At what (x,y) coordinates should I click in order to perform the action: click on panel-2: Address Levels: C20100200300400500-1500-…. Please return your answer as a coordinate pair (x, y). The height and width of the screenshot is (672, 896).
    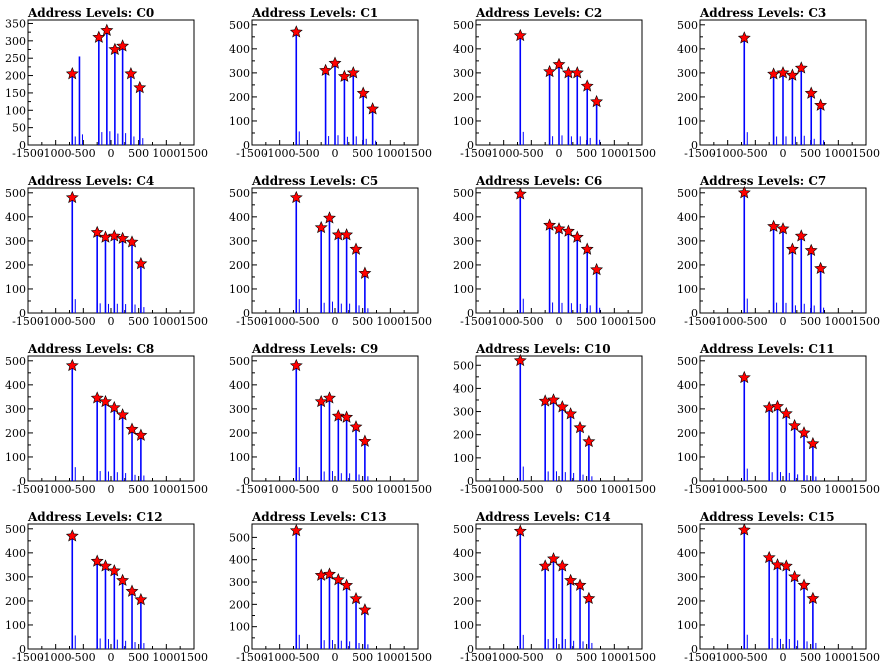
    Looking at the image, I should click on (554, 83).